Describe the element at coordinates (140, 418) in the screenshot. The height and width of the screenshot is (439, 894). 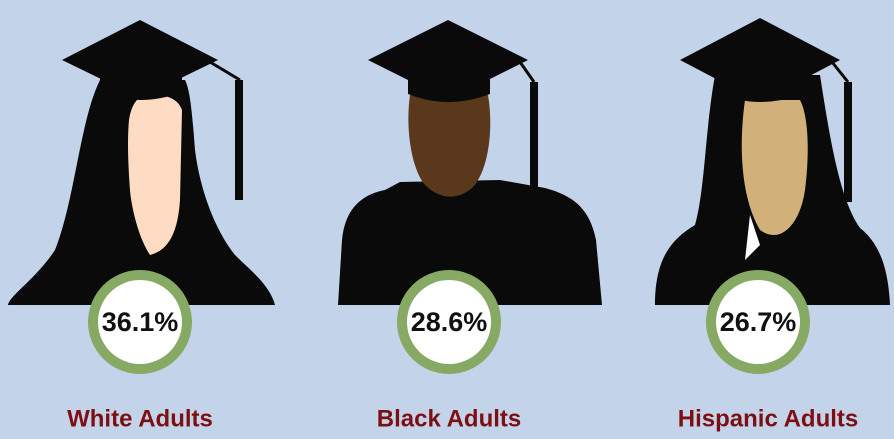
I see `group-label: White Adults` at that location.